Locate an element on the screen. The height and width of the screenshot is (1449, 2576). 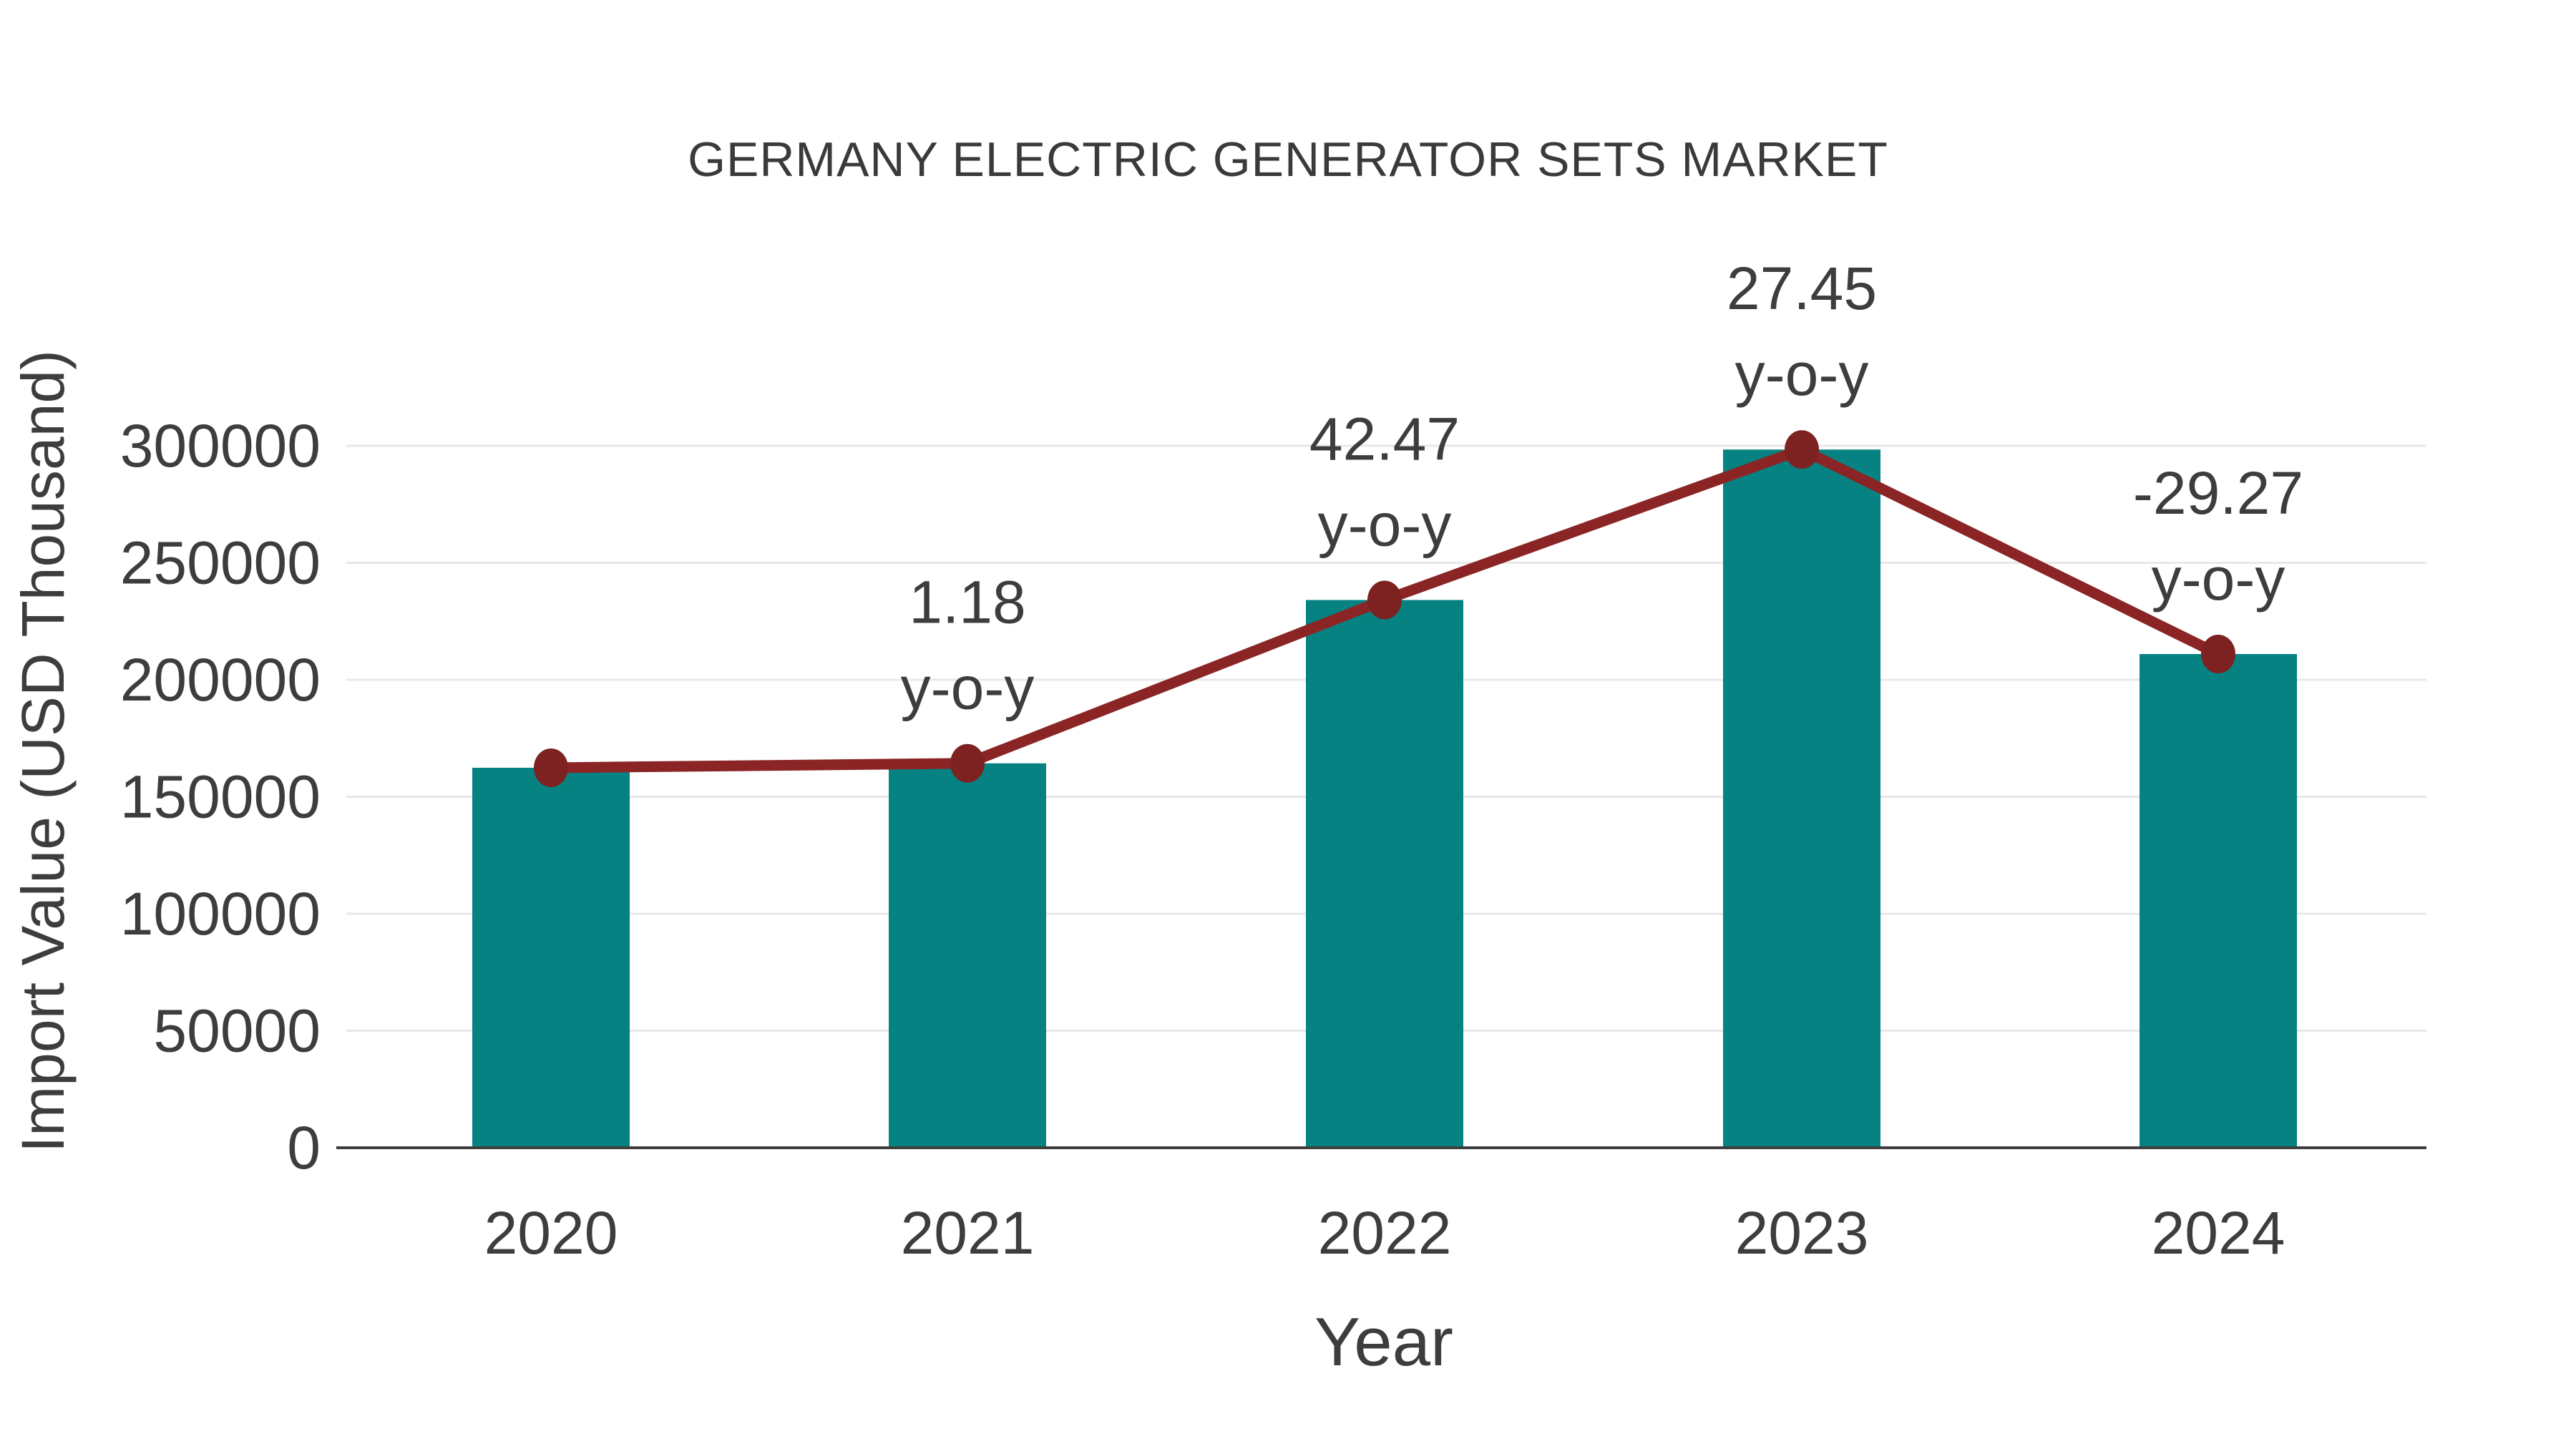
x-axis-title: Year is located at coordinates (1383, 1342).